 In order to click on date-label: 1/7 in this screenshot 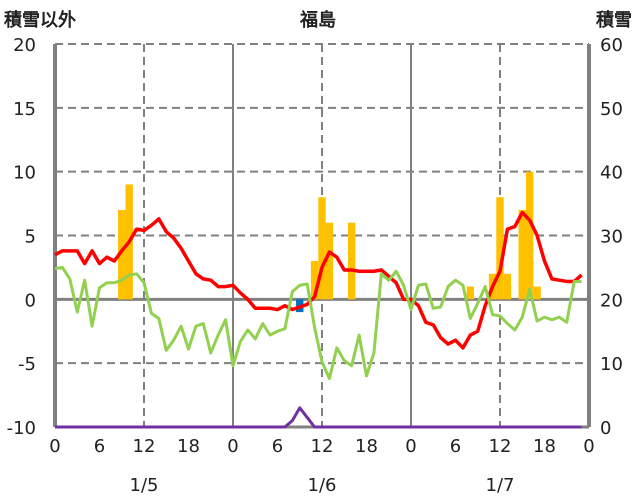, I will do `click(500, 485)`.